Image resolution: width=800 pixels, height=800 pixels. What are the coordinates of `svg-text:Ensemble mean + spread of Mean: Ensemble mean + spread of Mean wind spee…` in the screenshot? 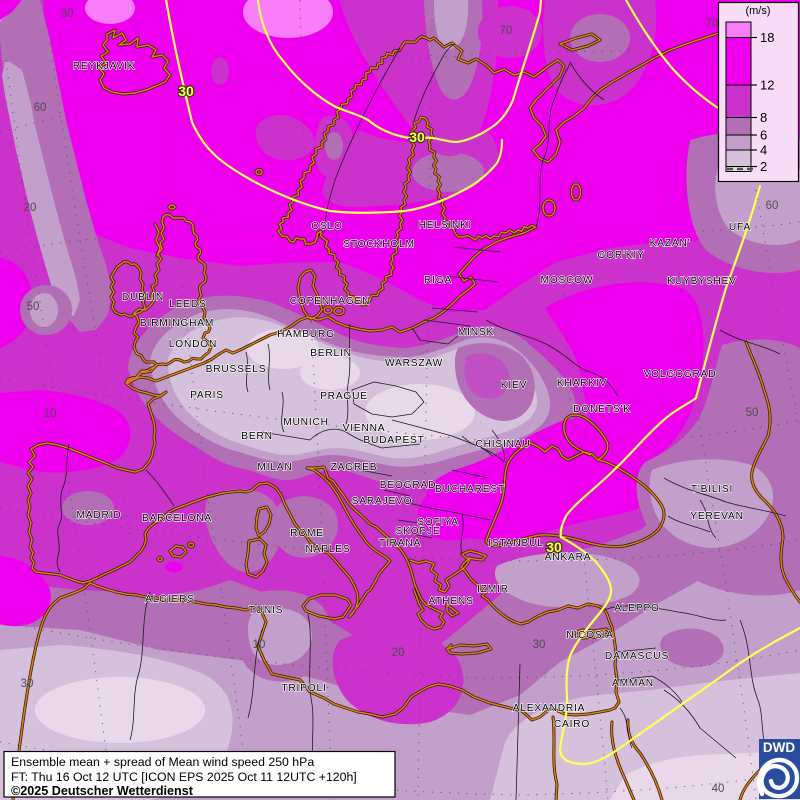 It's located at (162, 762).